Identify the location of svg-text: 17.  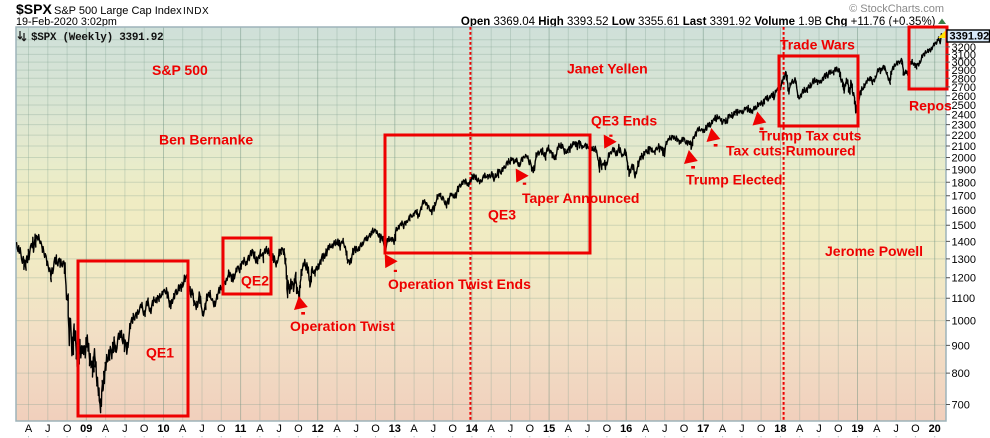
(703, 429).